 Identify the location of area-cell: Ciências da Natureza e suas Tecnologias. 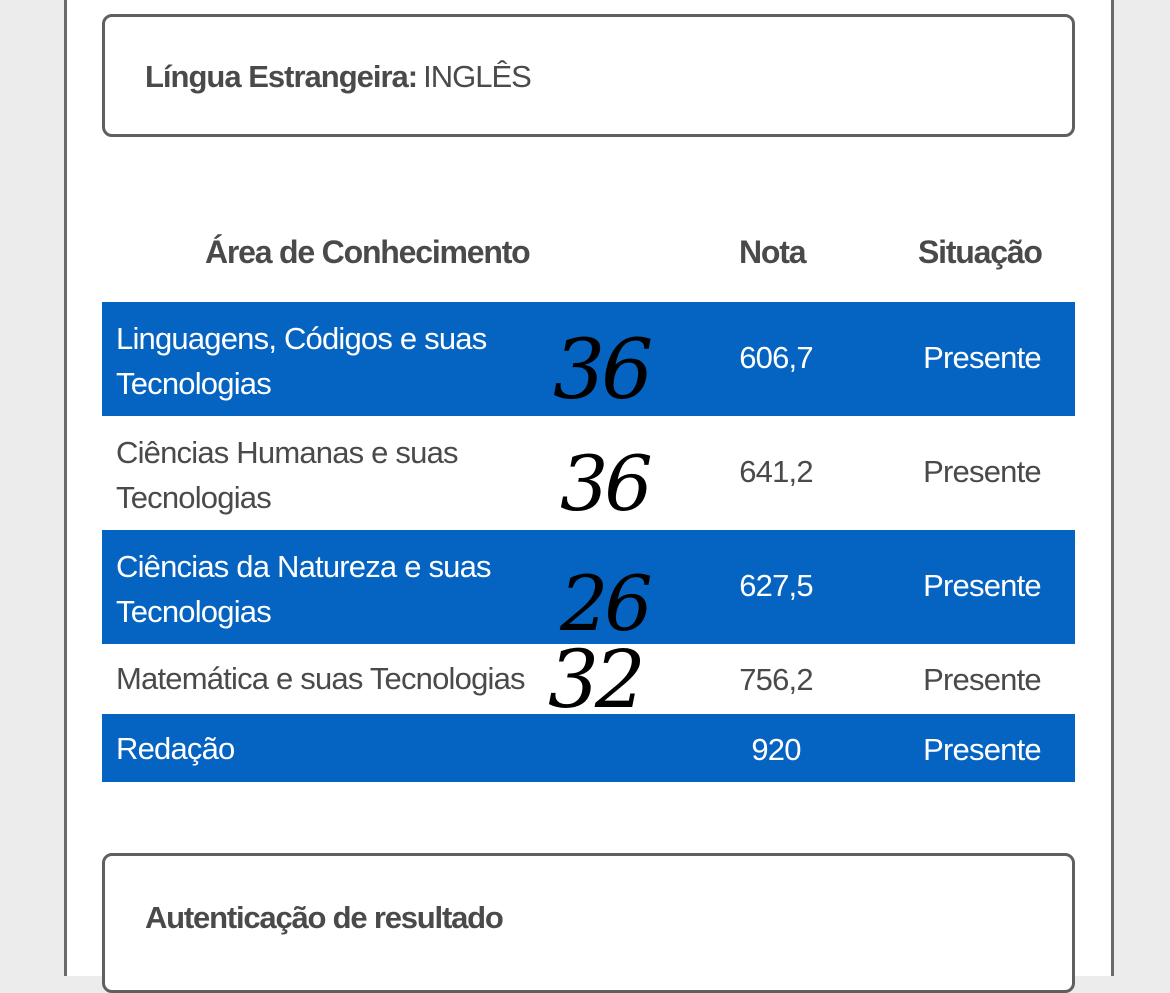
(304, 589).